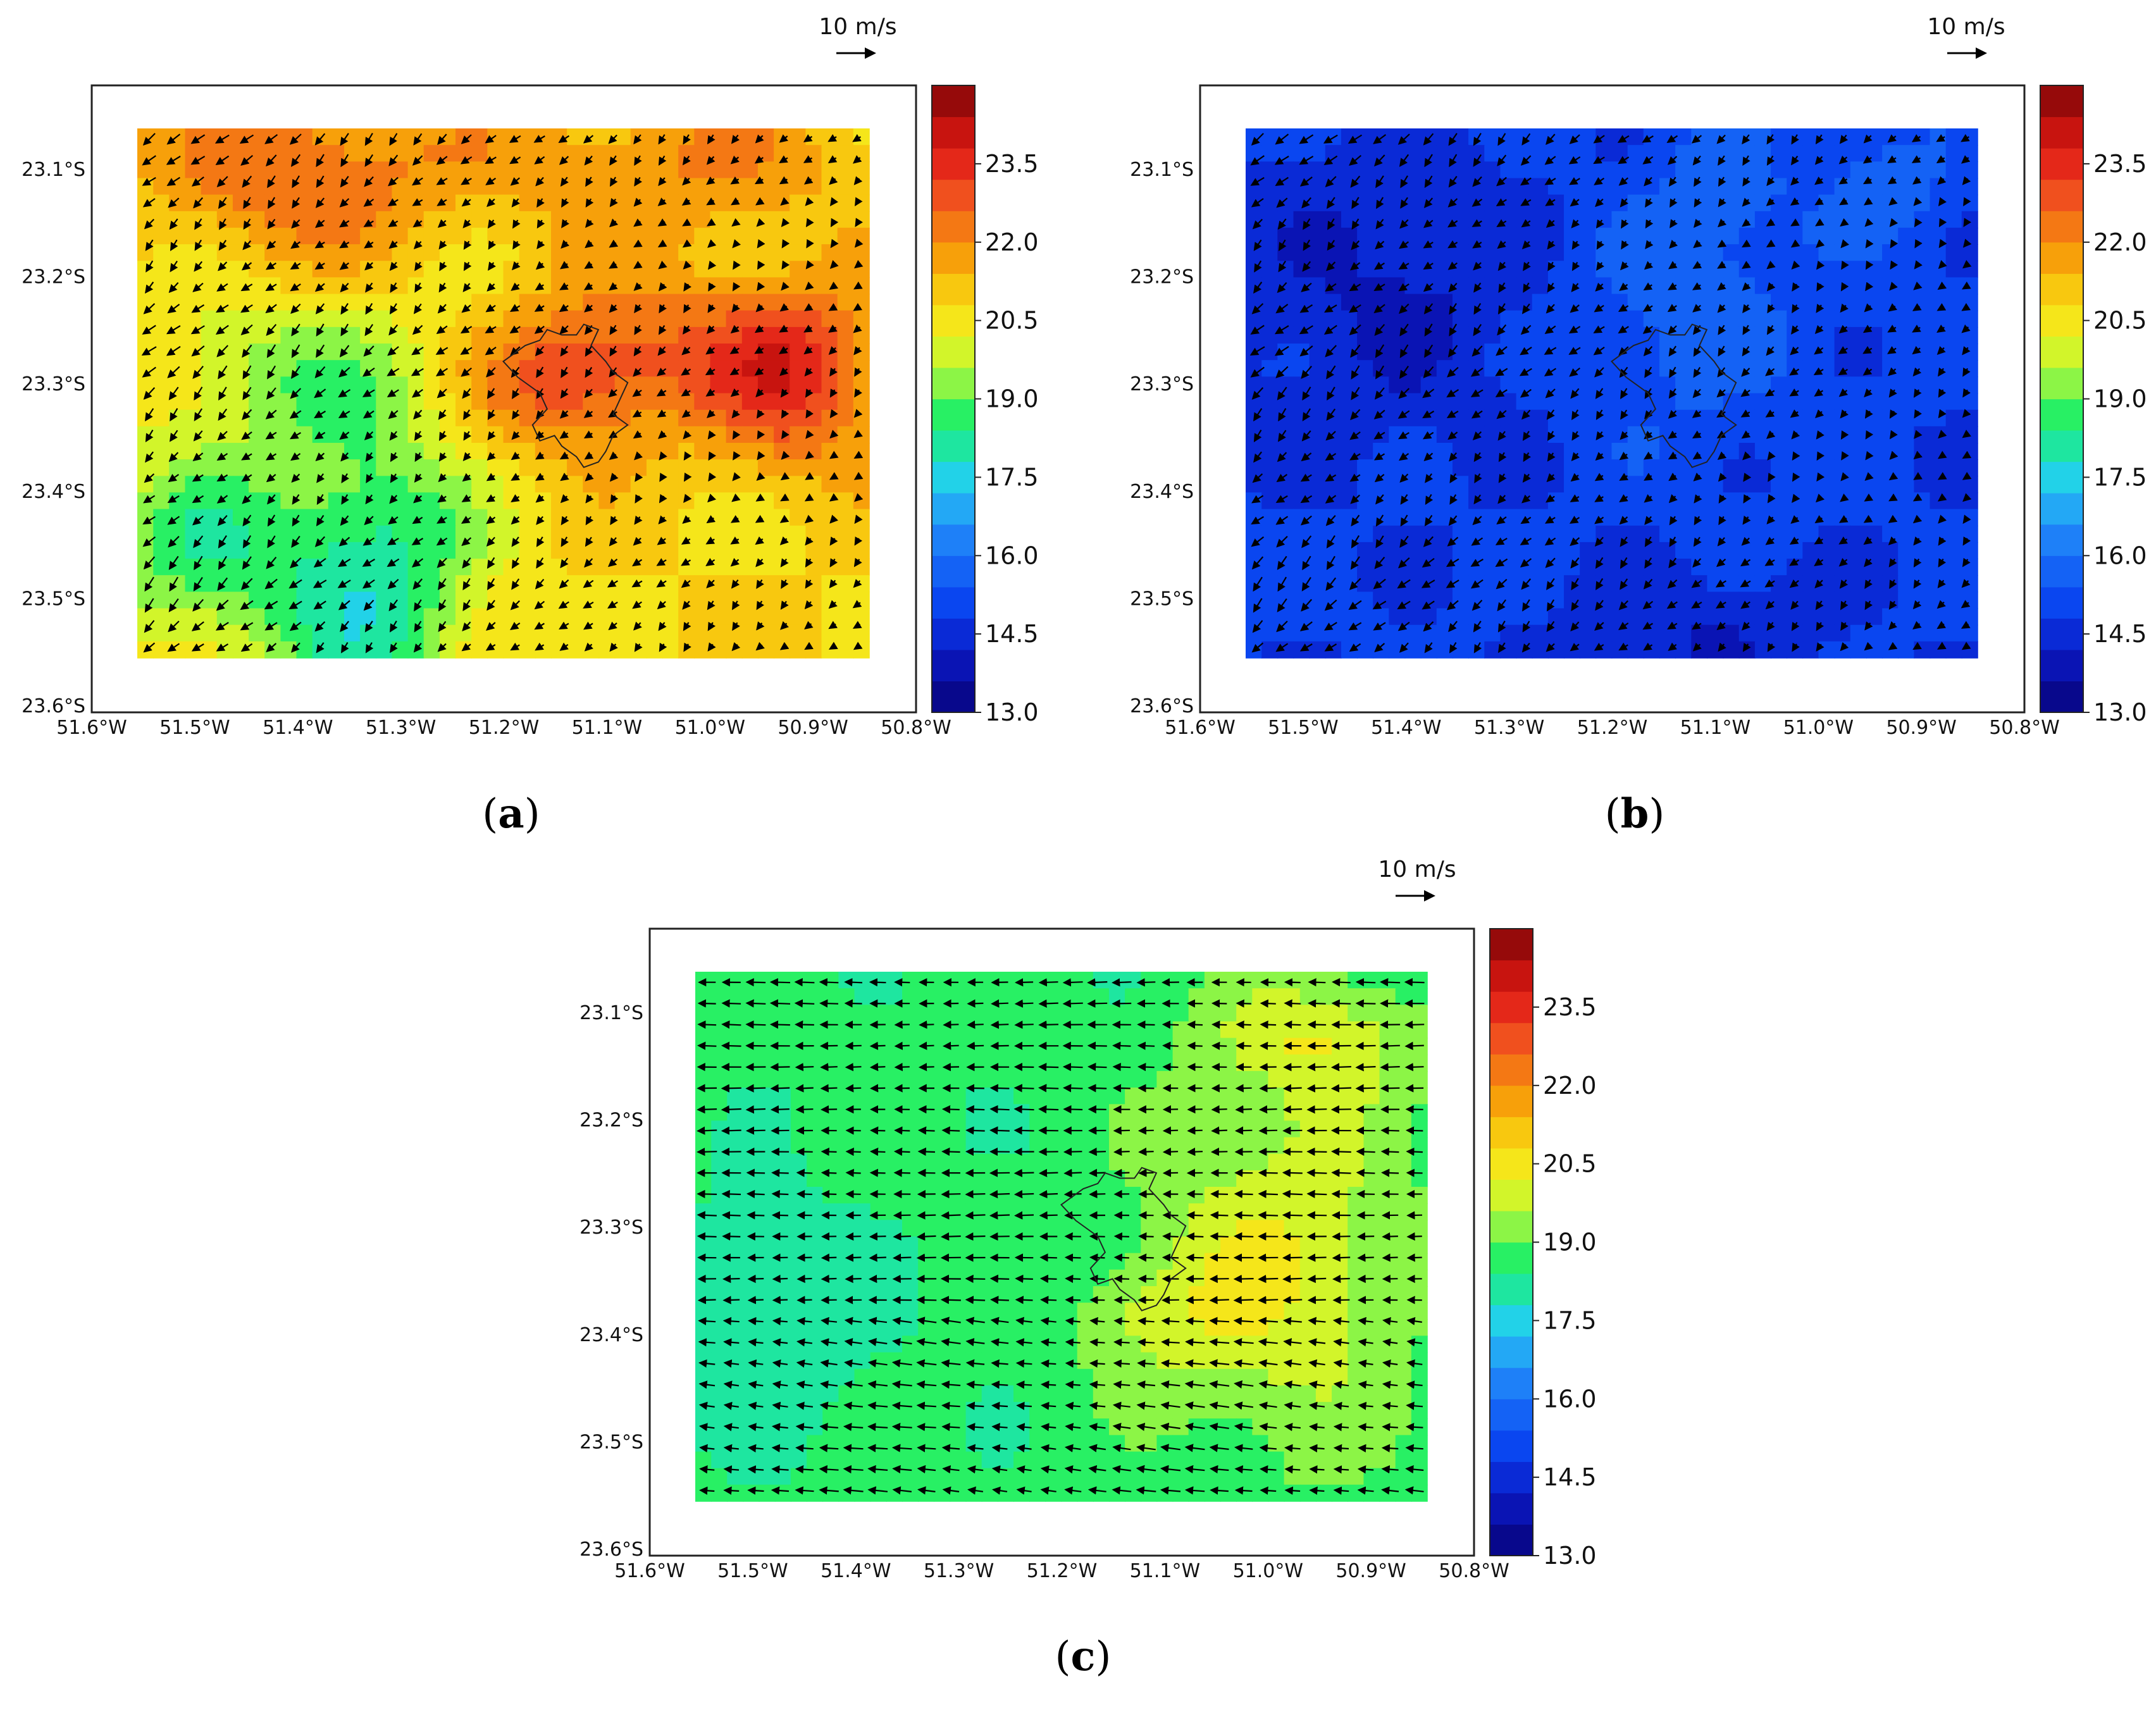 This screenshot has height=1710, width=2156. Describe the element at coordinates (2120, 399) in the screenshot. I see `colorbar-tick-label: 19.0` at that location.